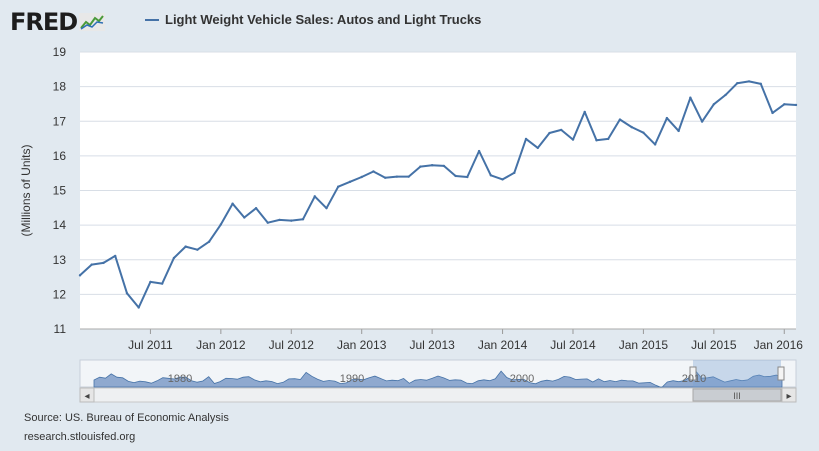  I want to click on fred-logo: FRED, so click(58, 22).